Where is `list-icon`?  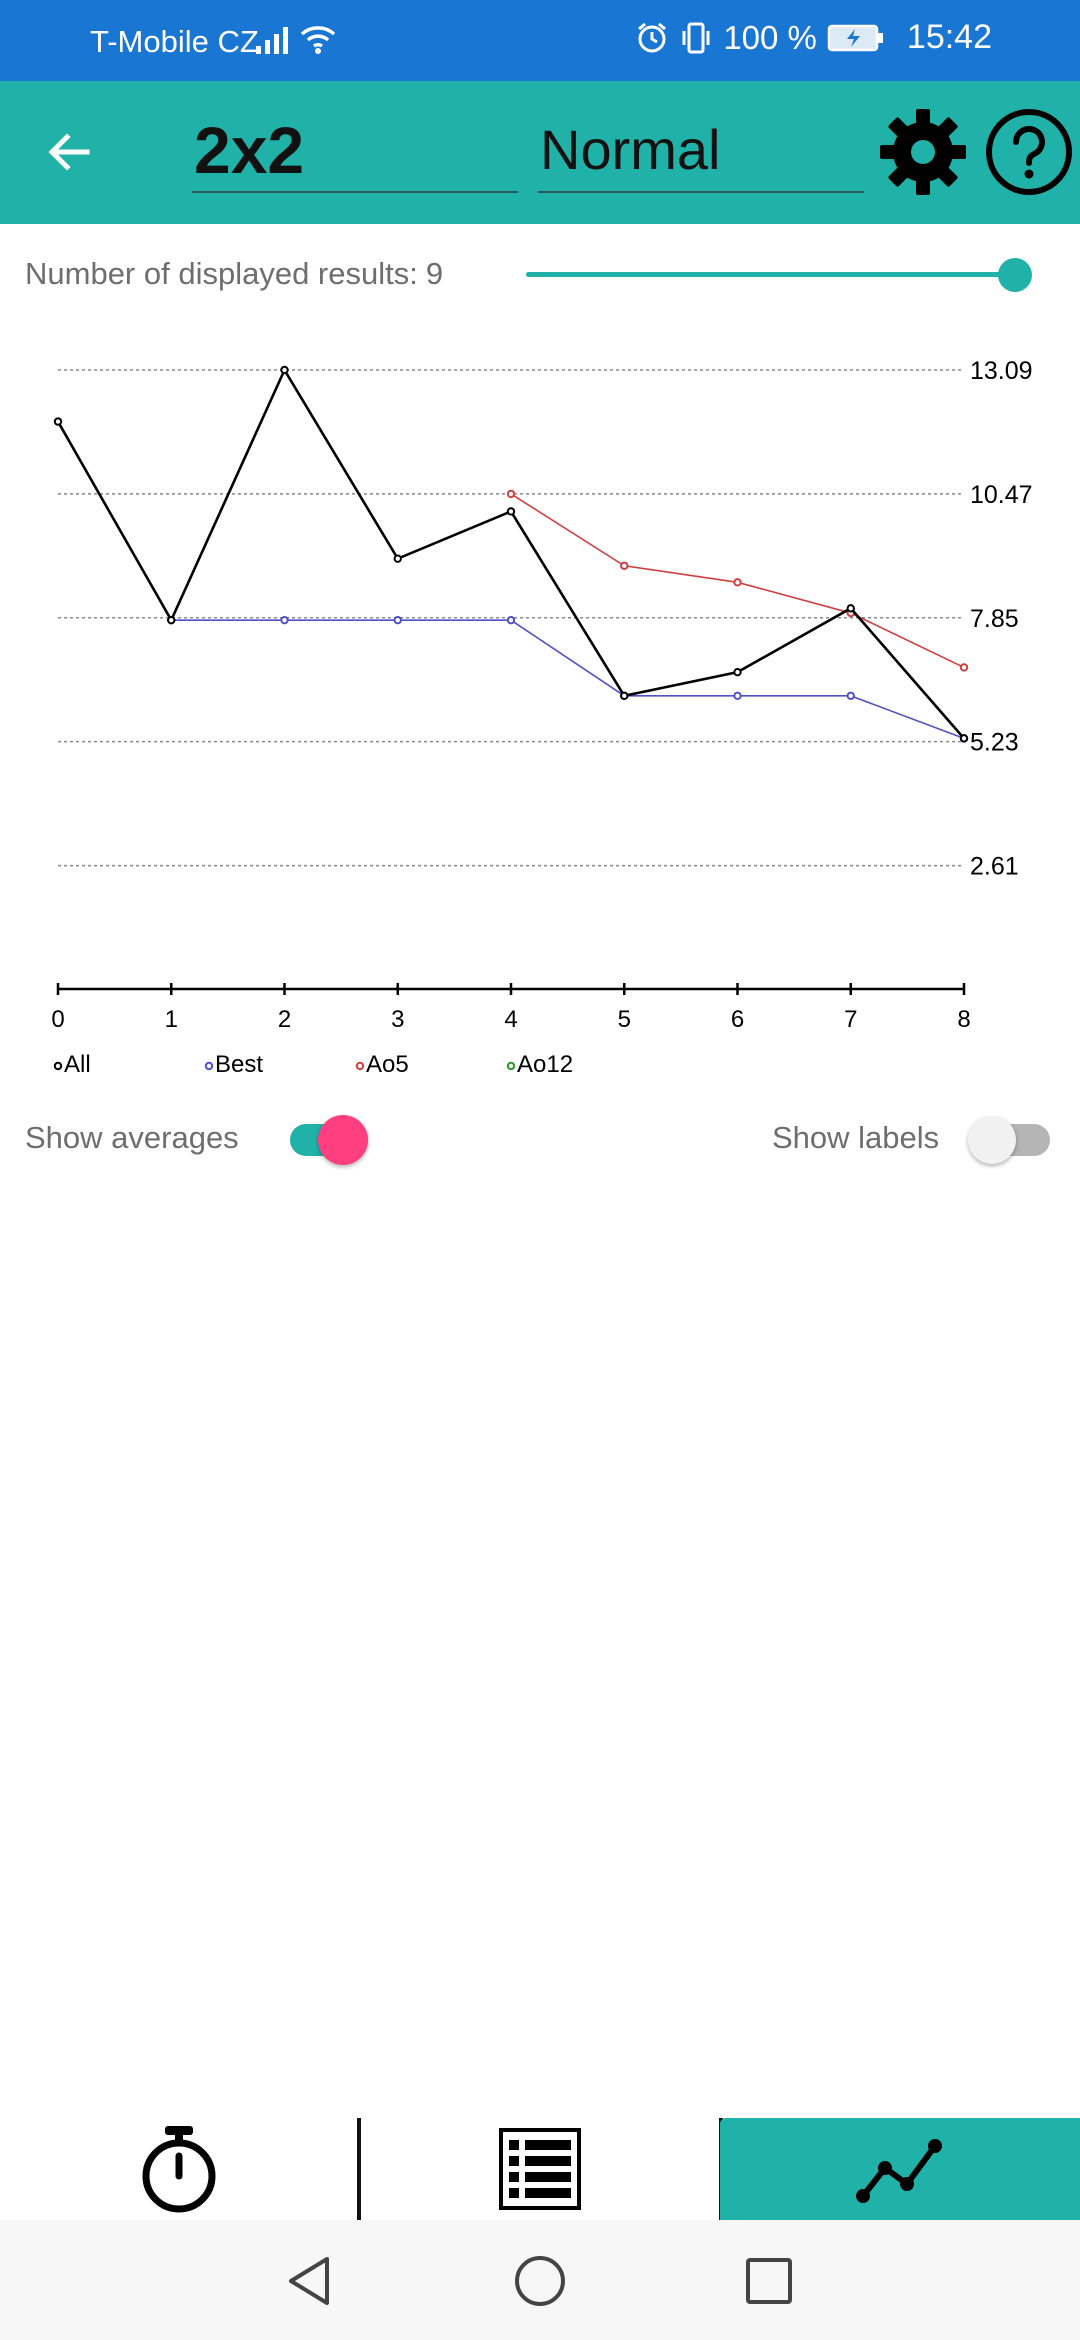
list-icon is located at coordinates (540, 2169).